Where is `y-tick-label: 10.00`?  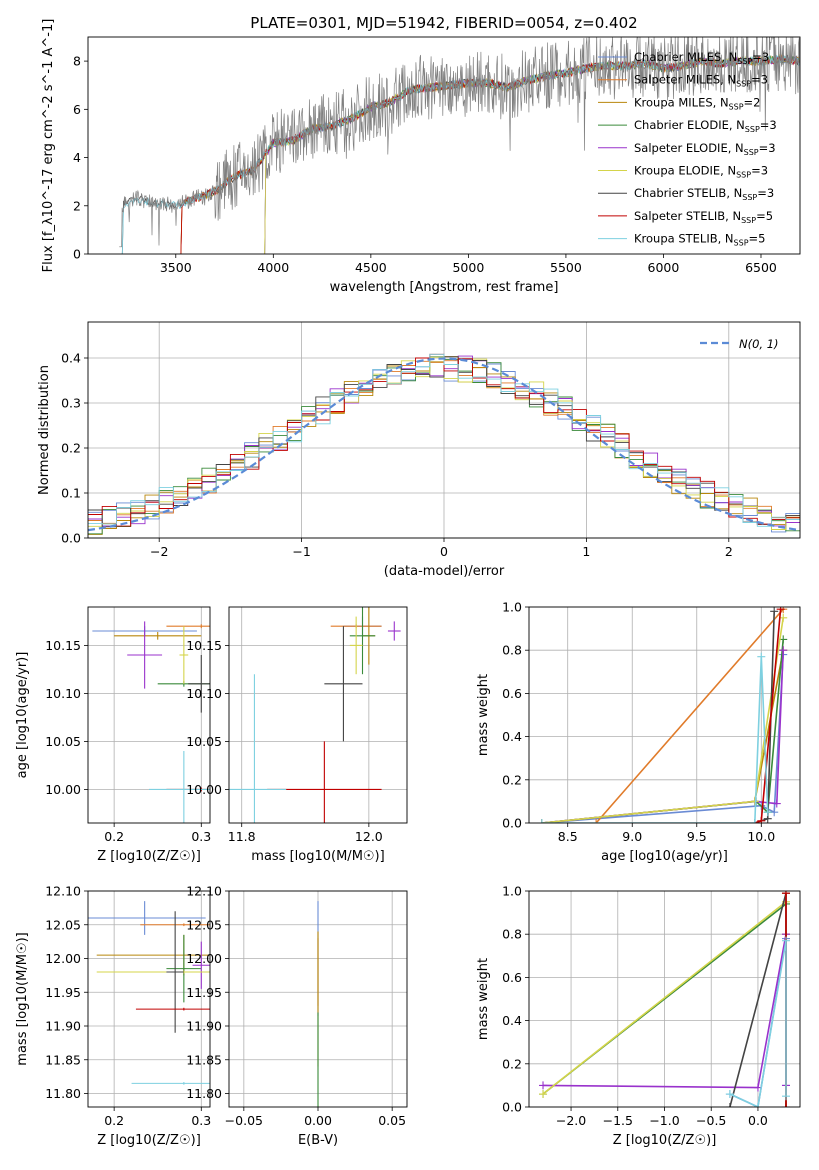 y-tick-label: 10.00 is located at coordinates (63, 789).